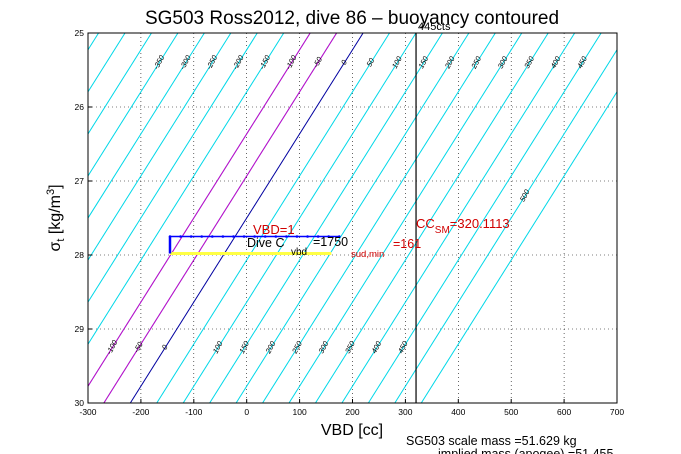 The image size is (681, 454). I want to click on contour-label-bottom: 100, so click(218, 347).